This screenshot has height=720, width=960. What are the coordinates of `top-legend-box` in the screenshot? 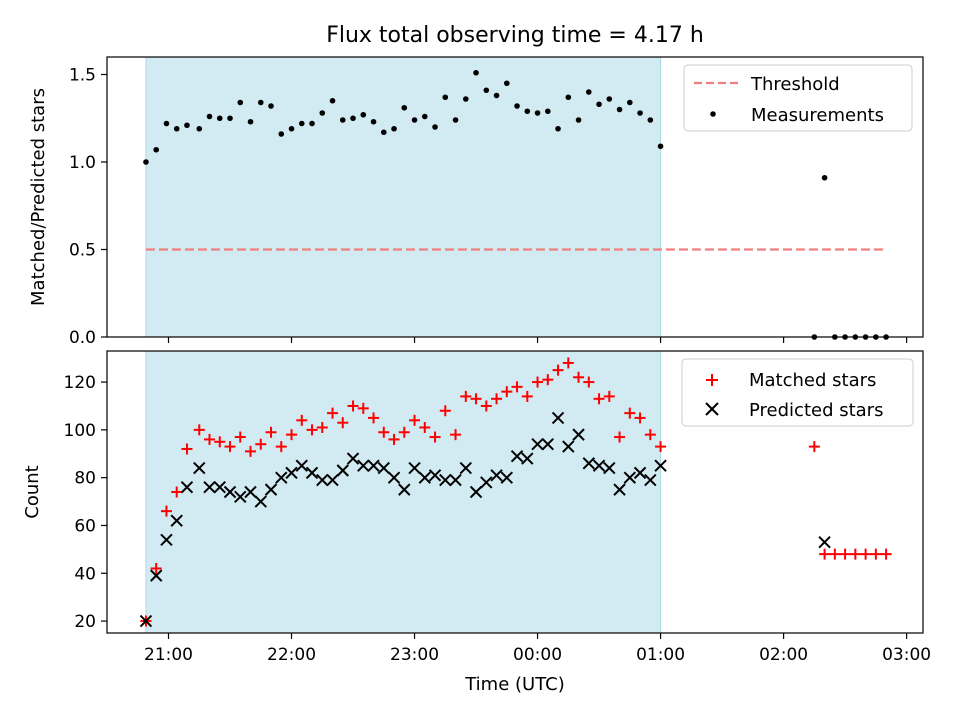 It's located at (798, 98).